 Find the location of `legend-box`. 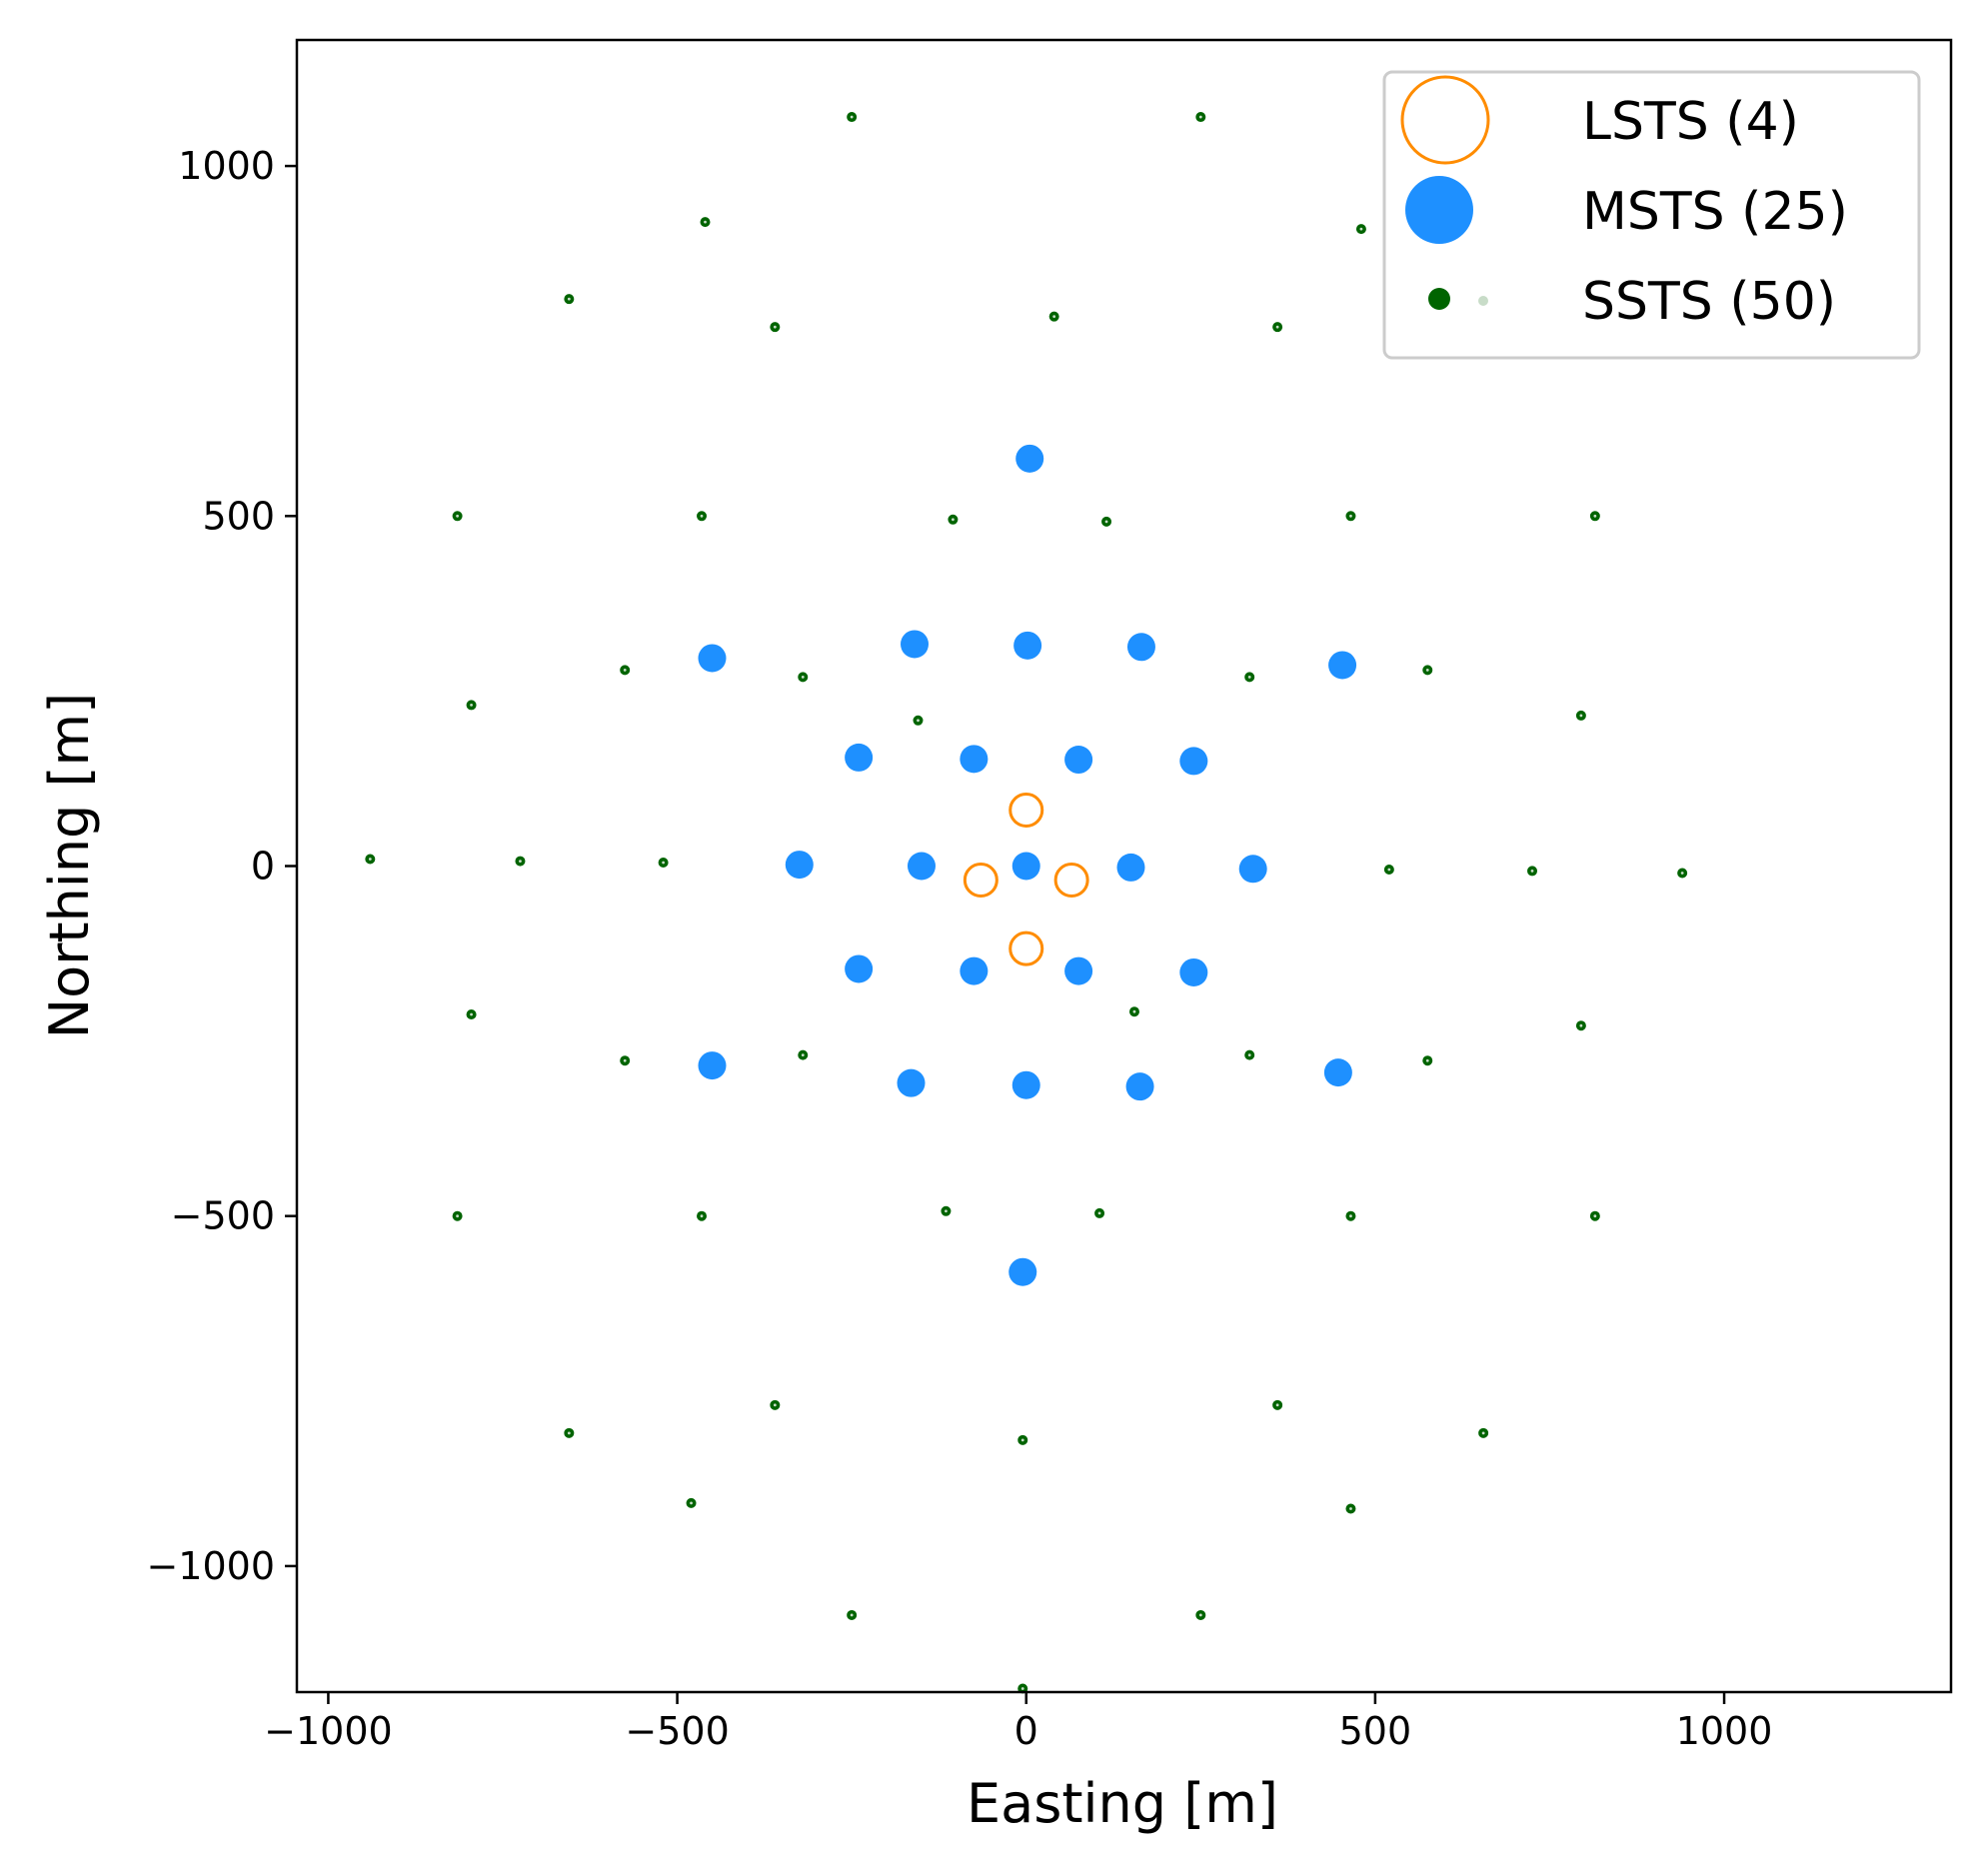

legend-box is located at coordinates (1651, 215).